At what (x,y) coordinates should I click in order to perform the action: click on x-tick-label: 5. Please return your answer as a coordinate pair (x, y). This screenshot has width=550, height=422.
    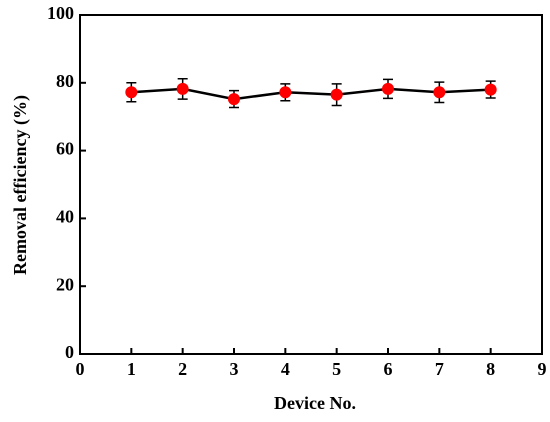
    Looking at the image, I should click on (336, 369).